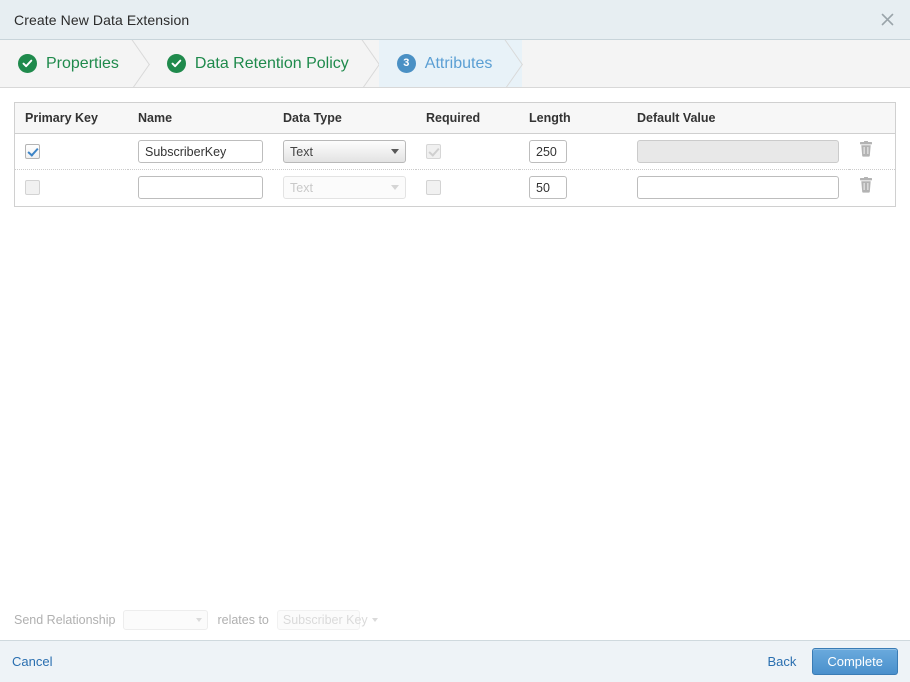  I want to click on step-number: 3, so click(406, 63).